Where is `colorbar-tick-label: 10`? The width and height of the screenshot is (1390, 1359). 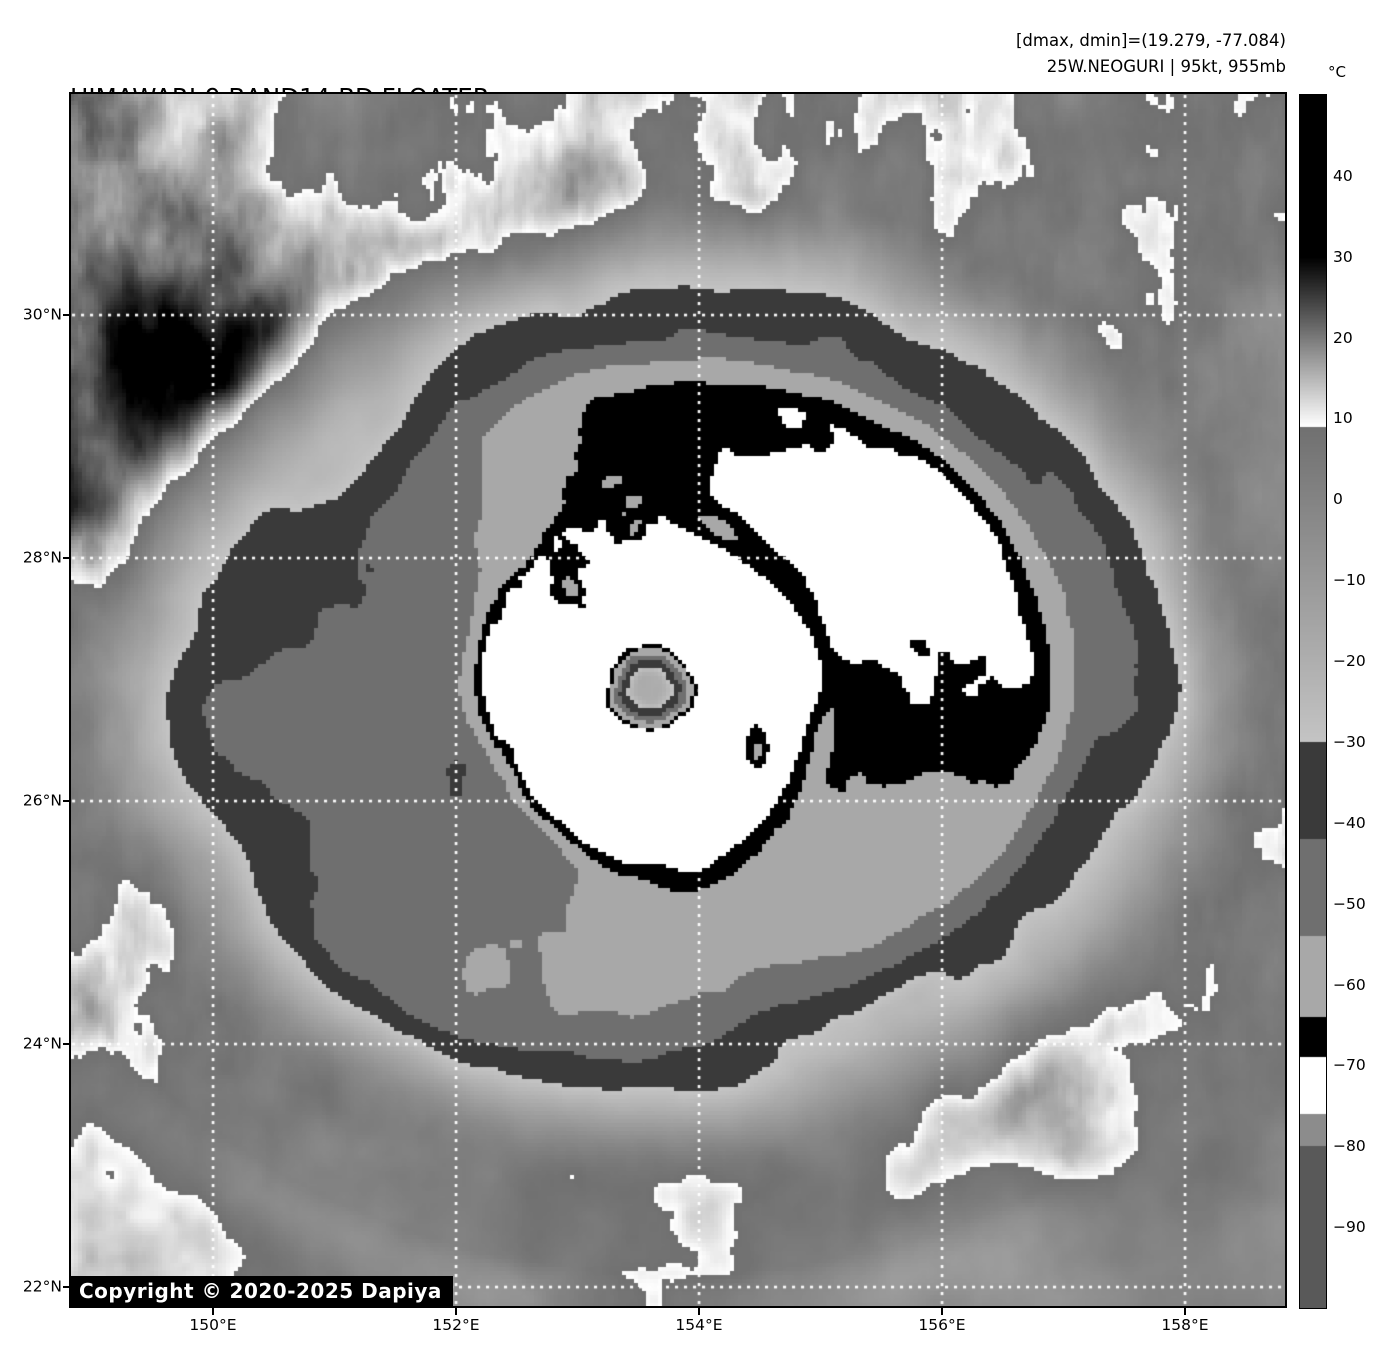
colorbar-tick-label: 10 is located at coordinates (1343, 418).